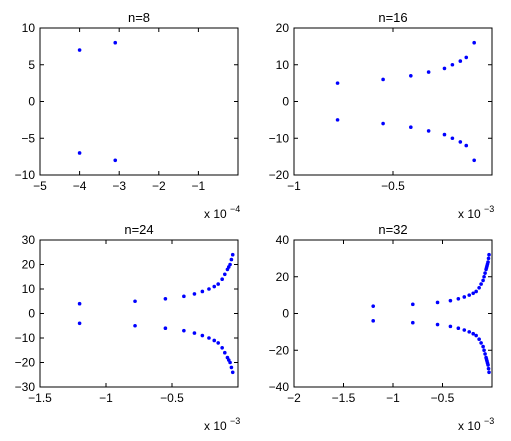 This screenshot has width=511, height=441. Describe the element at coordinates (392, 17) in the screenshot. I see `chart-title: n=16` at that location.